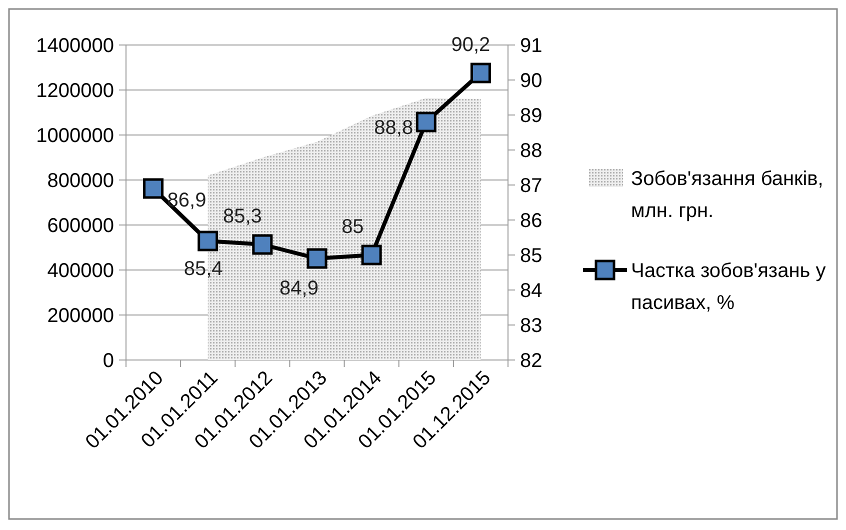 This screenshot has width=846, height=530. Describe the element at coordinates (80, 181) in the screenshot. I see `y-tick-label: 800000` at that location.